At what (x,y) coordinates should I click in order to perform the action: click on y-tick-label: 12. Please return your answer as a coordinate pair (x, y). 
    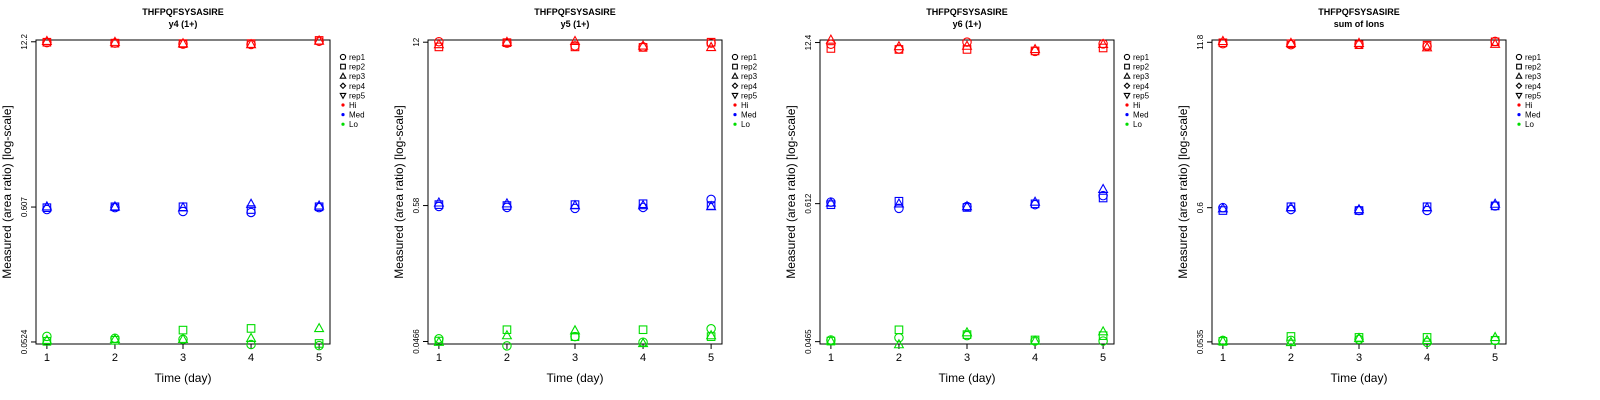
    Looking at the image, I should click on (416, 41).